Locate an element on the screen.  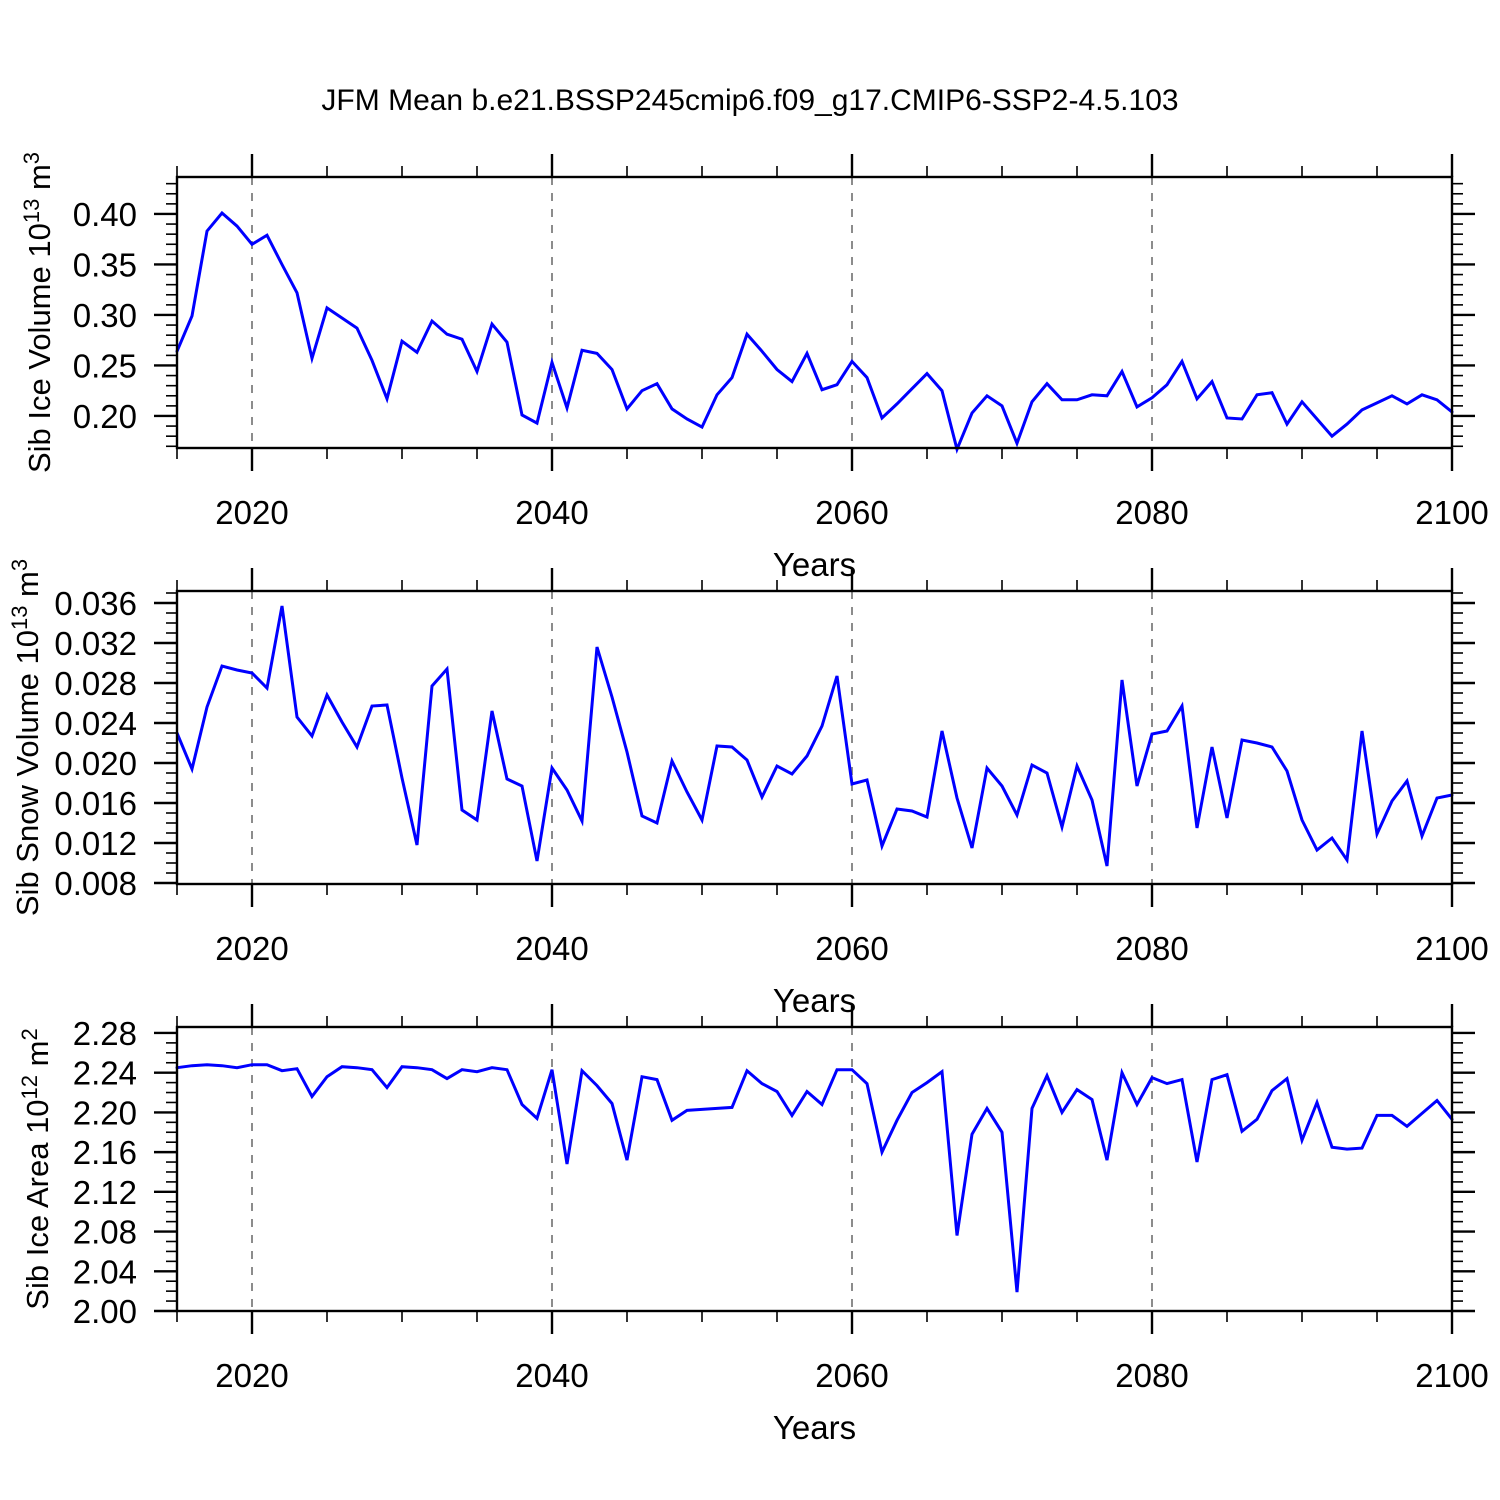
y-tick-labels: 2.002.042.082.122.162.202.242.28 is located at coordinates (105, 1172).